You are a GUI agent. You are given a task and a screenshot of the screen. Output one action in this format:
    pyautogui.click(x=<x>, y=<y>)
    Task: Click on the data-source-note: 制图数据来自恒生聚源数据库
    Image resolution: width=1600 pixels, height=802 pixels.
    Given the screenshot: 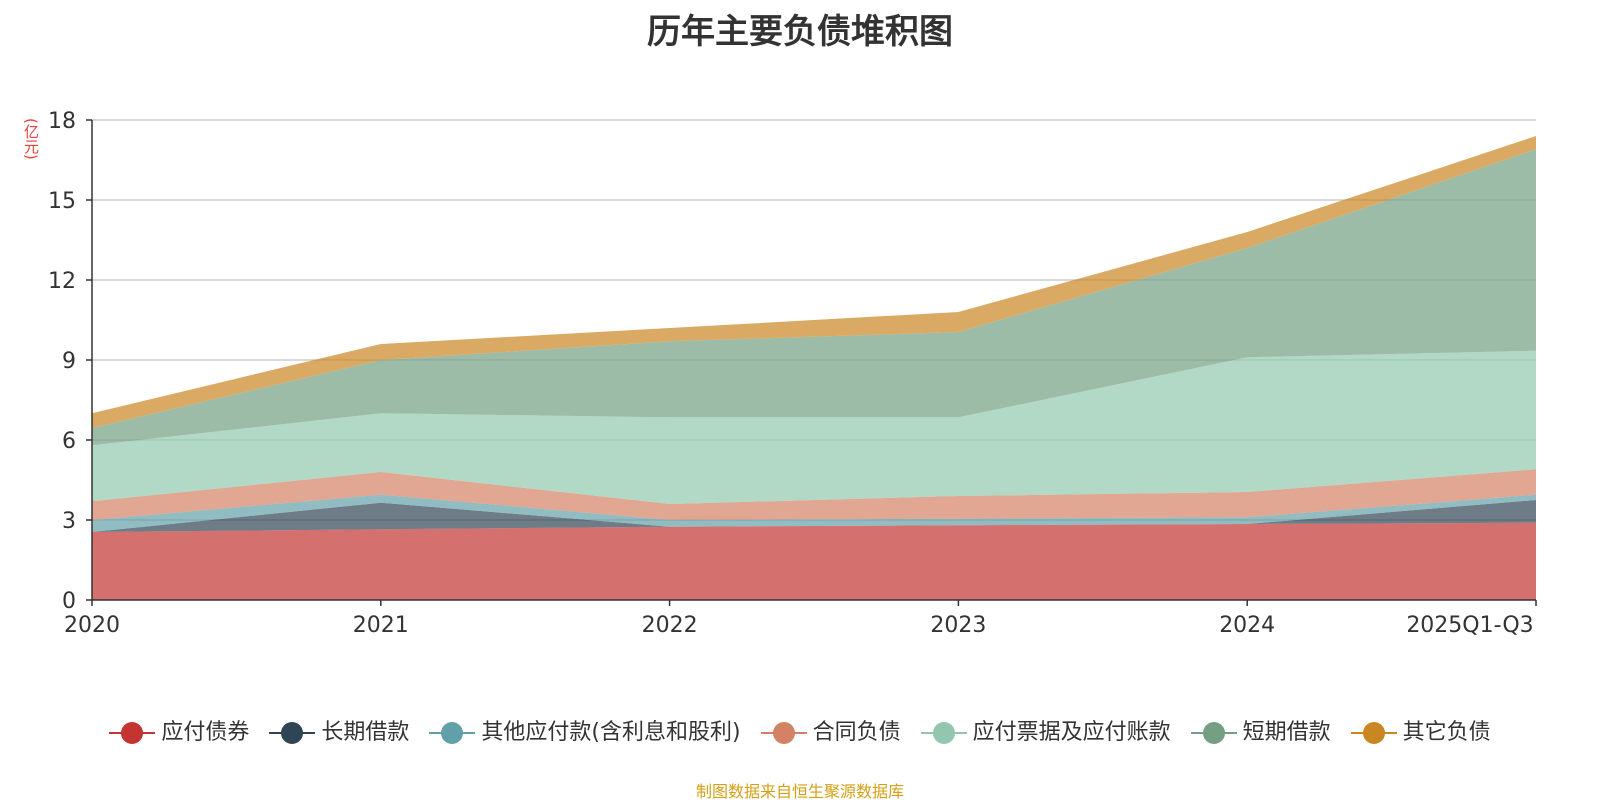 What is the action you would take?
    pyautogui.click(x=799, y=791)
    